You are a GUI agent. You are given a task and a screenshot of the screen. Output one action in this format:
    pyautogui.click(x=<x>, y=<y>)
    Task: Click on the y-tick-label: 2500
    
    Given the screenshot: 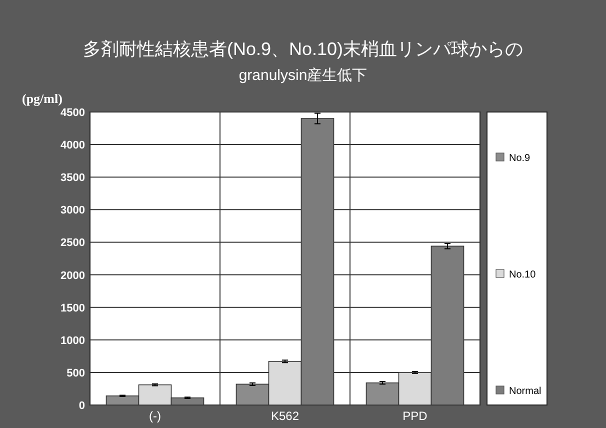 What is the action you would take?
    pyautogui.click(x=72, y=243)
    